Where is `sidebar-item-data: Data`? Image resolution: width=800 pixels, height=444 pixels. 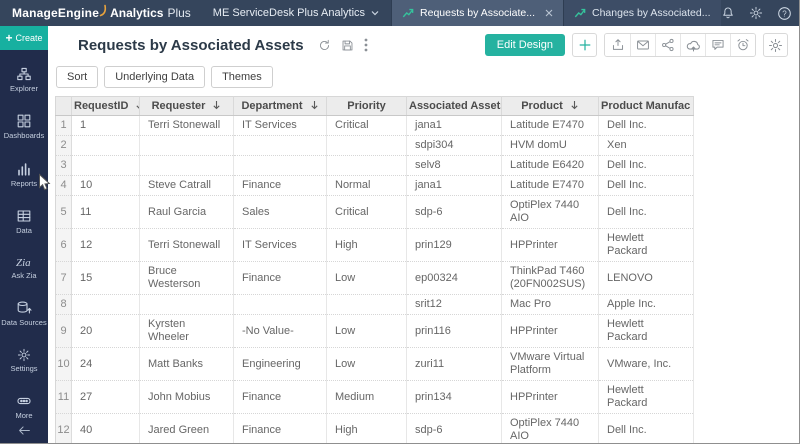 sidebar-item-data: Data is located at coordinates (24, 221).